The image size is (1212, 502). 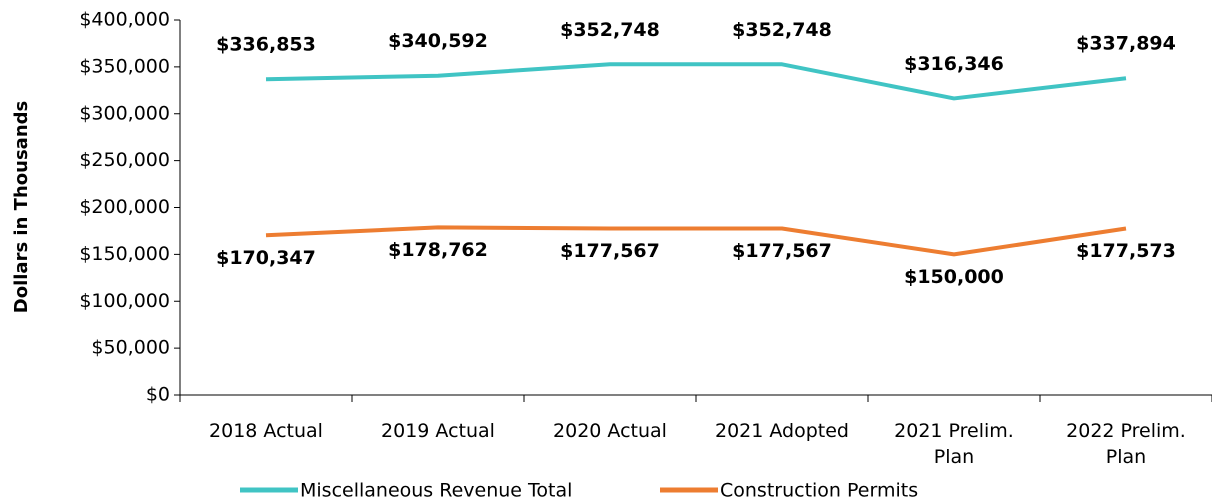 I want to click on data-label: $340,592, so click(x=438, y=41).